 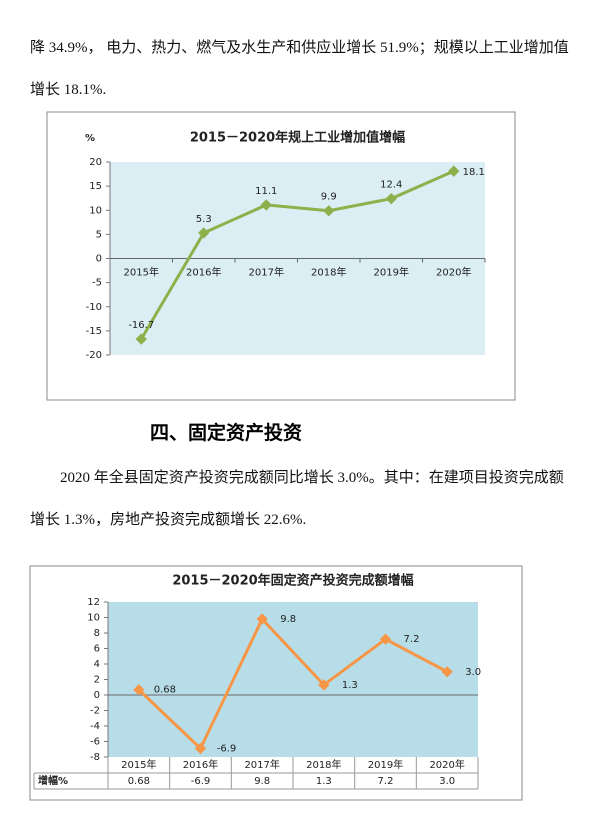 What do you see at coordinates (97, 633) in the screenshot?
I see `y-tick-label: 8` at bounding box center [97, 633].